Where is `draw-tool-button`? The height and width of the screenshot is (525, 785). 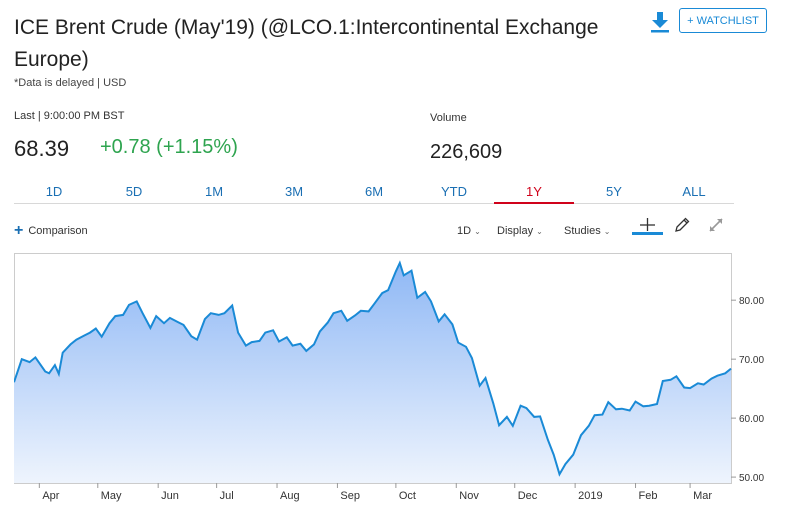 draw-tool-button is located at coordinates (682, 225).